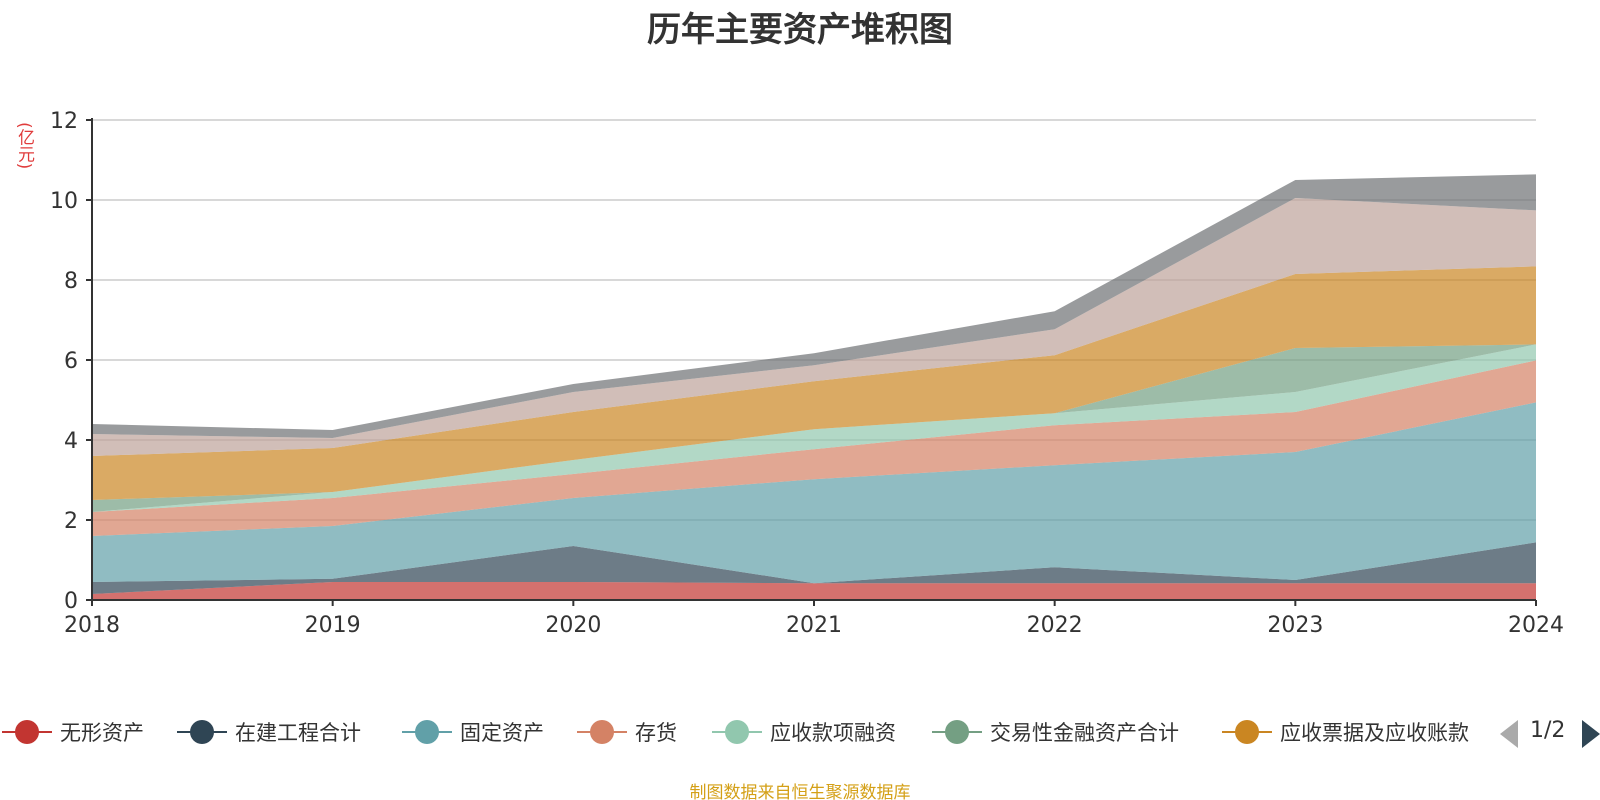  What do you see at coordinates (1055, 625) in the screenshot?
I see `x-tick-label: 2022` at bounding box center [1055, 625].